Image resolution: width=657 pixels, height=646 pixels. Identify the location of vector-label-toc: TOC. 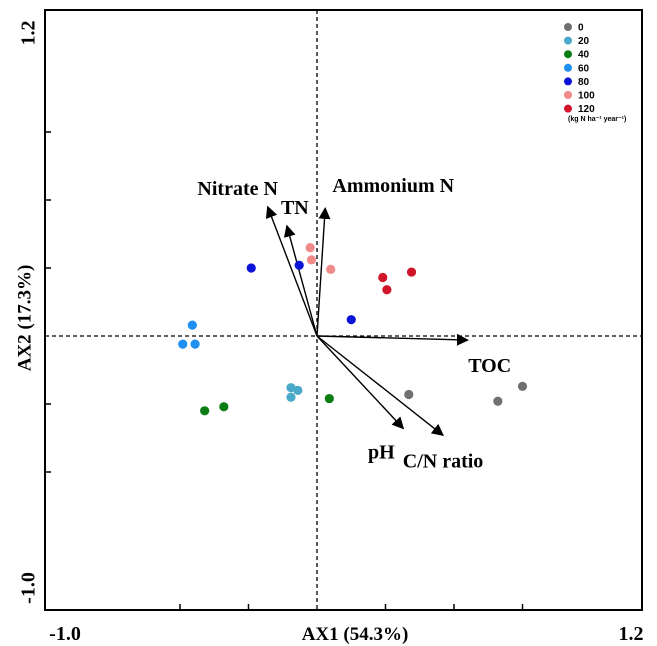
(489, 366).